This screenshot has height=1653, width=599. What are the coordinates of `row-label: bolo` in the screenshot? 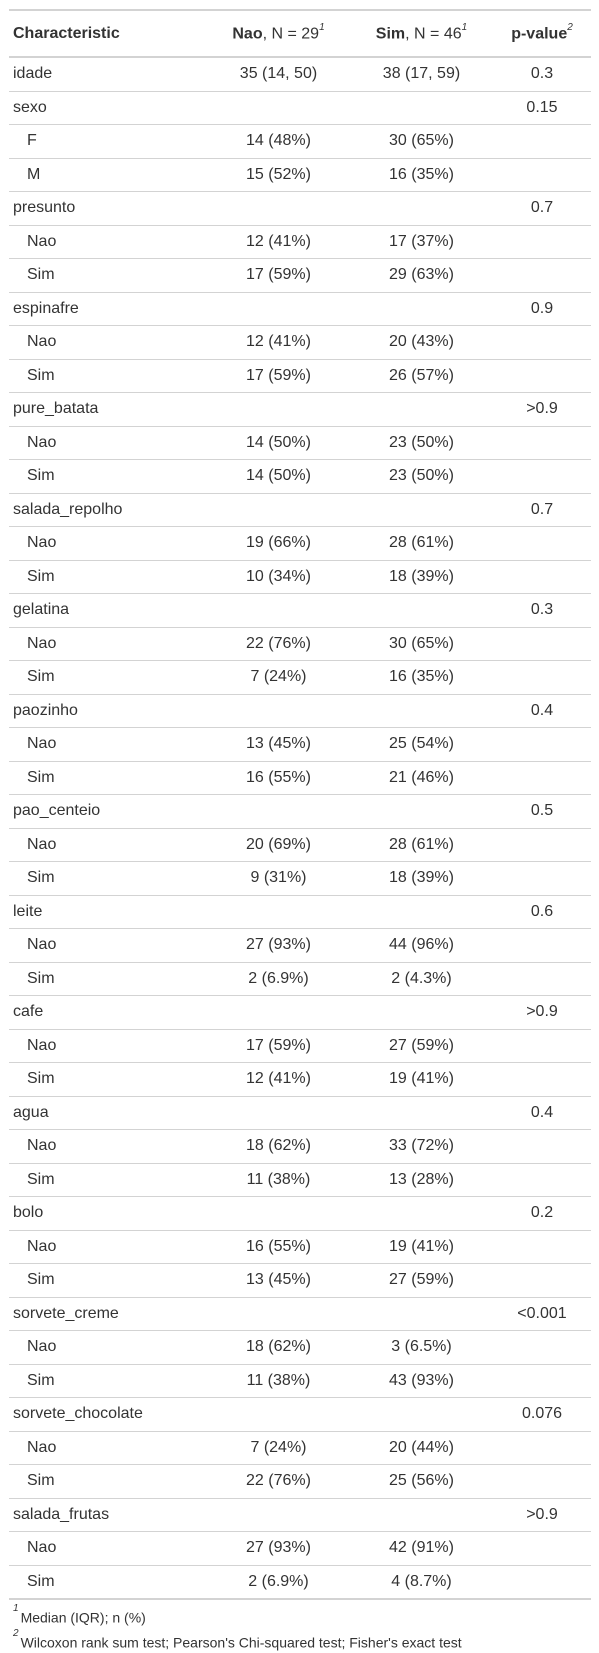 It's located at (28, 1213).